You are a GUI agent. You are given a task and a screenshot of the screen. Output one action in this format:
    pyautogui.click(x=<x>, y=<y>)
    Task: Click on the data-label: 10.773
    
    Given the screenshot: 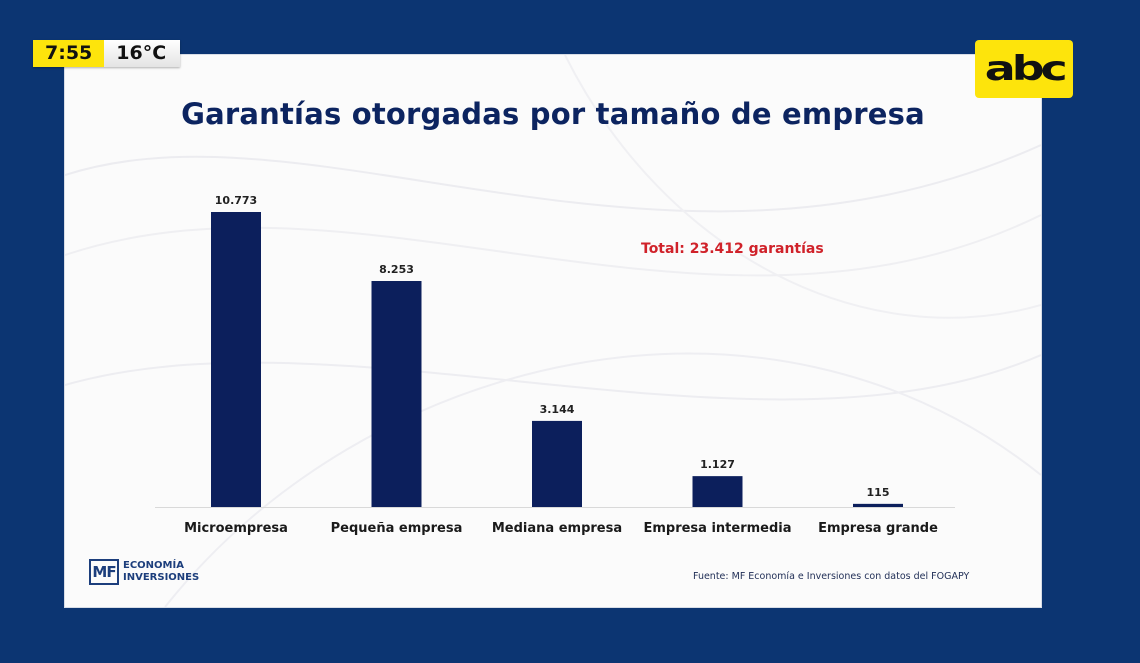 What is the action you would take?
    pyautogui.click(x=236, y=200)
    